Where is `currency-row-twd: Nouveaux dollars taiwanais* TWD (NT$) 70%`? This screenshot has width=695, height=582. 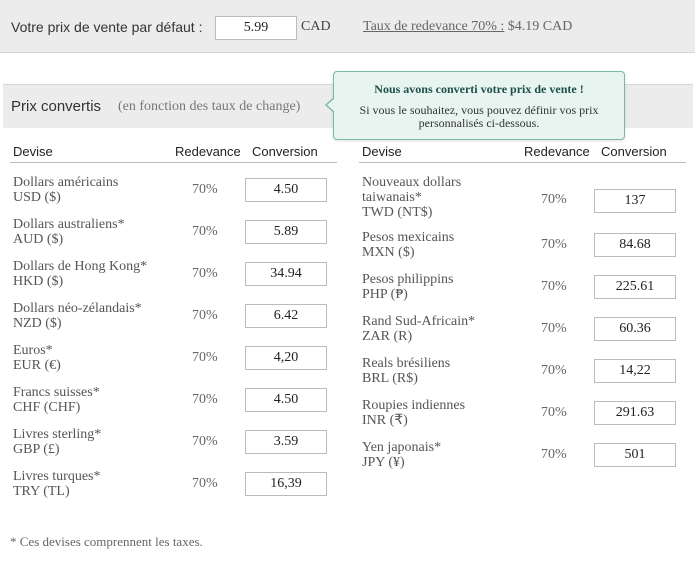 currency-row-twd: Nouveaux dollars taiwanais* TWD (NT$) 70% is located at coordinates (522, 191).